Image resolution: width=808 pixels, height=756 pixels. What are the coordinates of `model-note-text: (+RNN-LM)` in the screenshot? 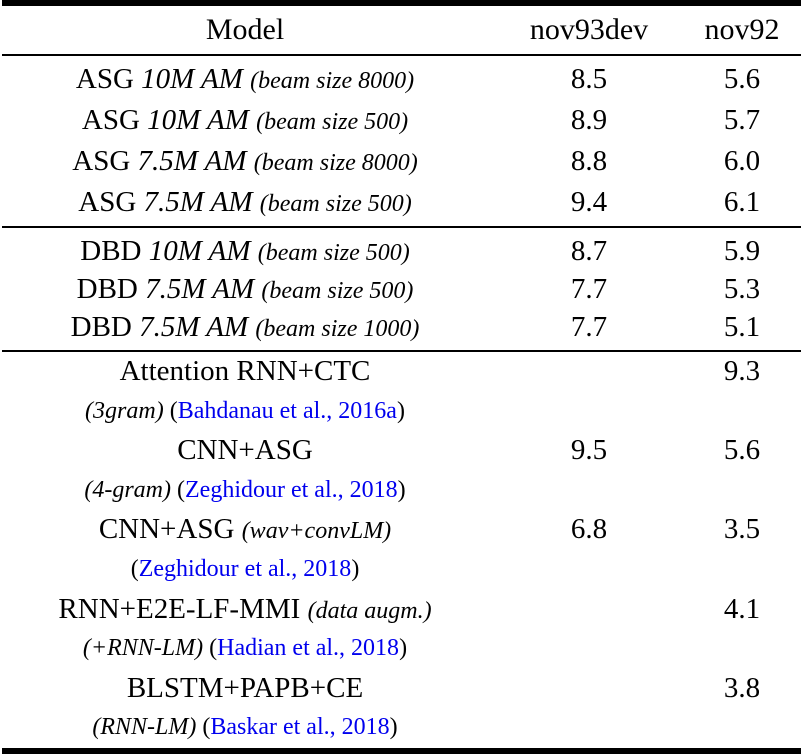 It's located at (146, 648).